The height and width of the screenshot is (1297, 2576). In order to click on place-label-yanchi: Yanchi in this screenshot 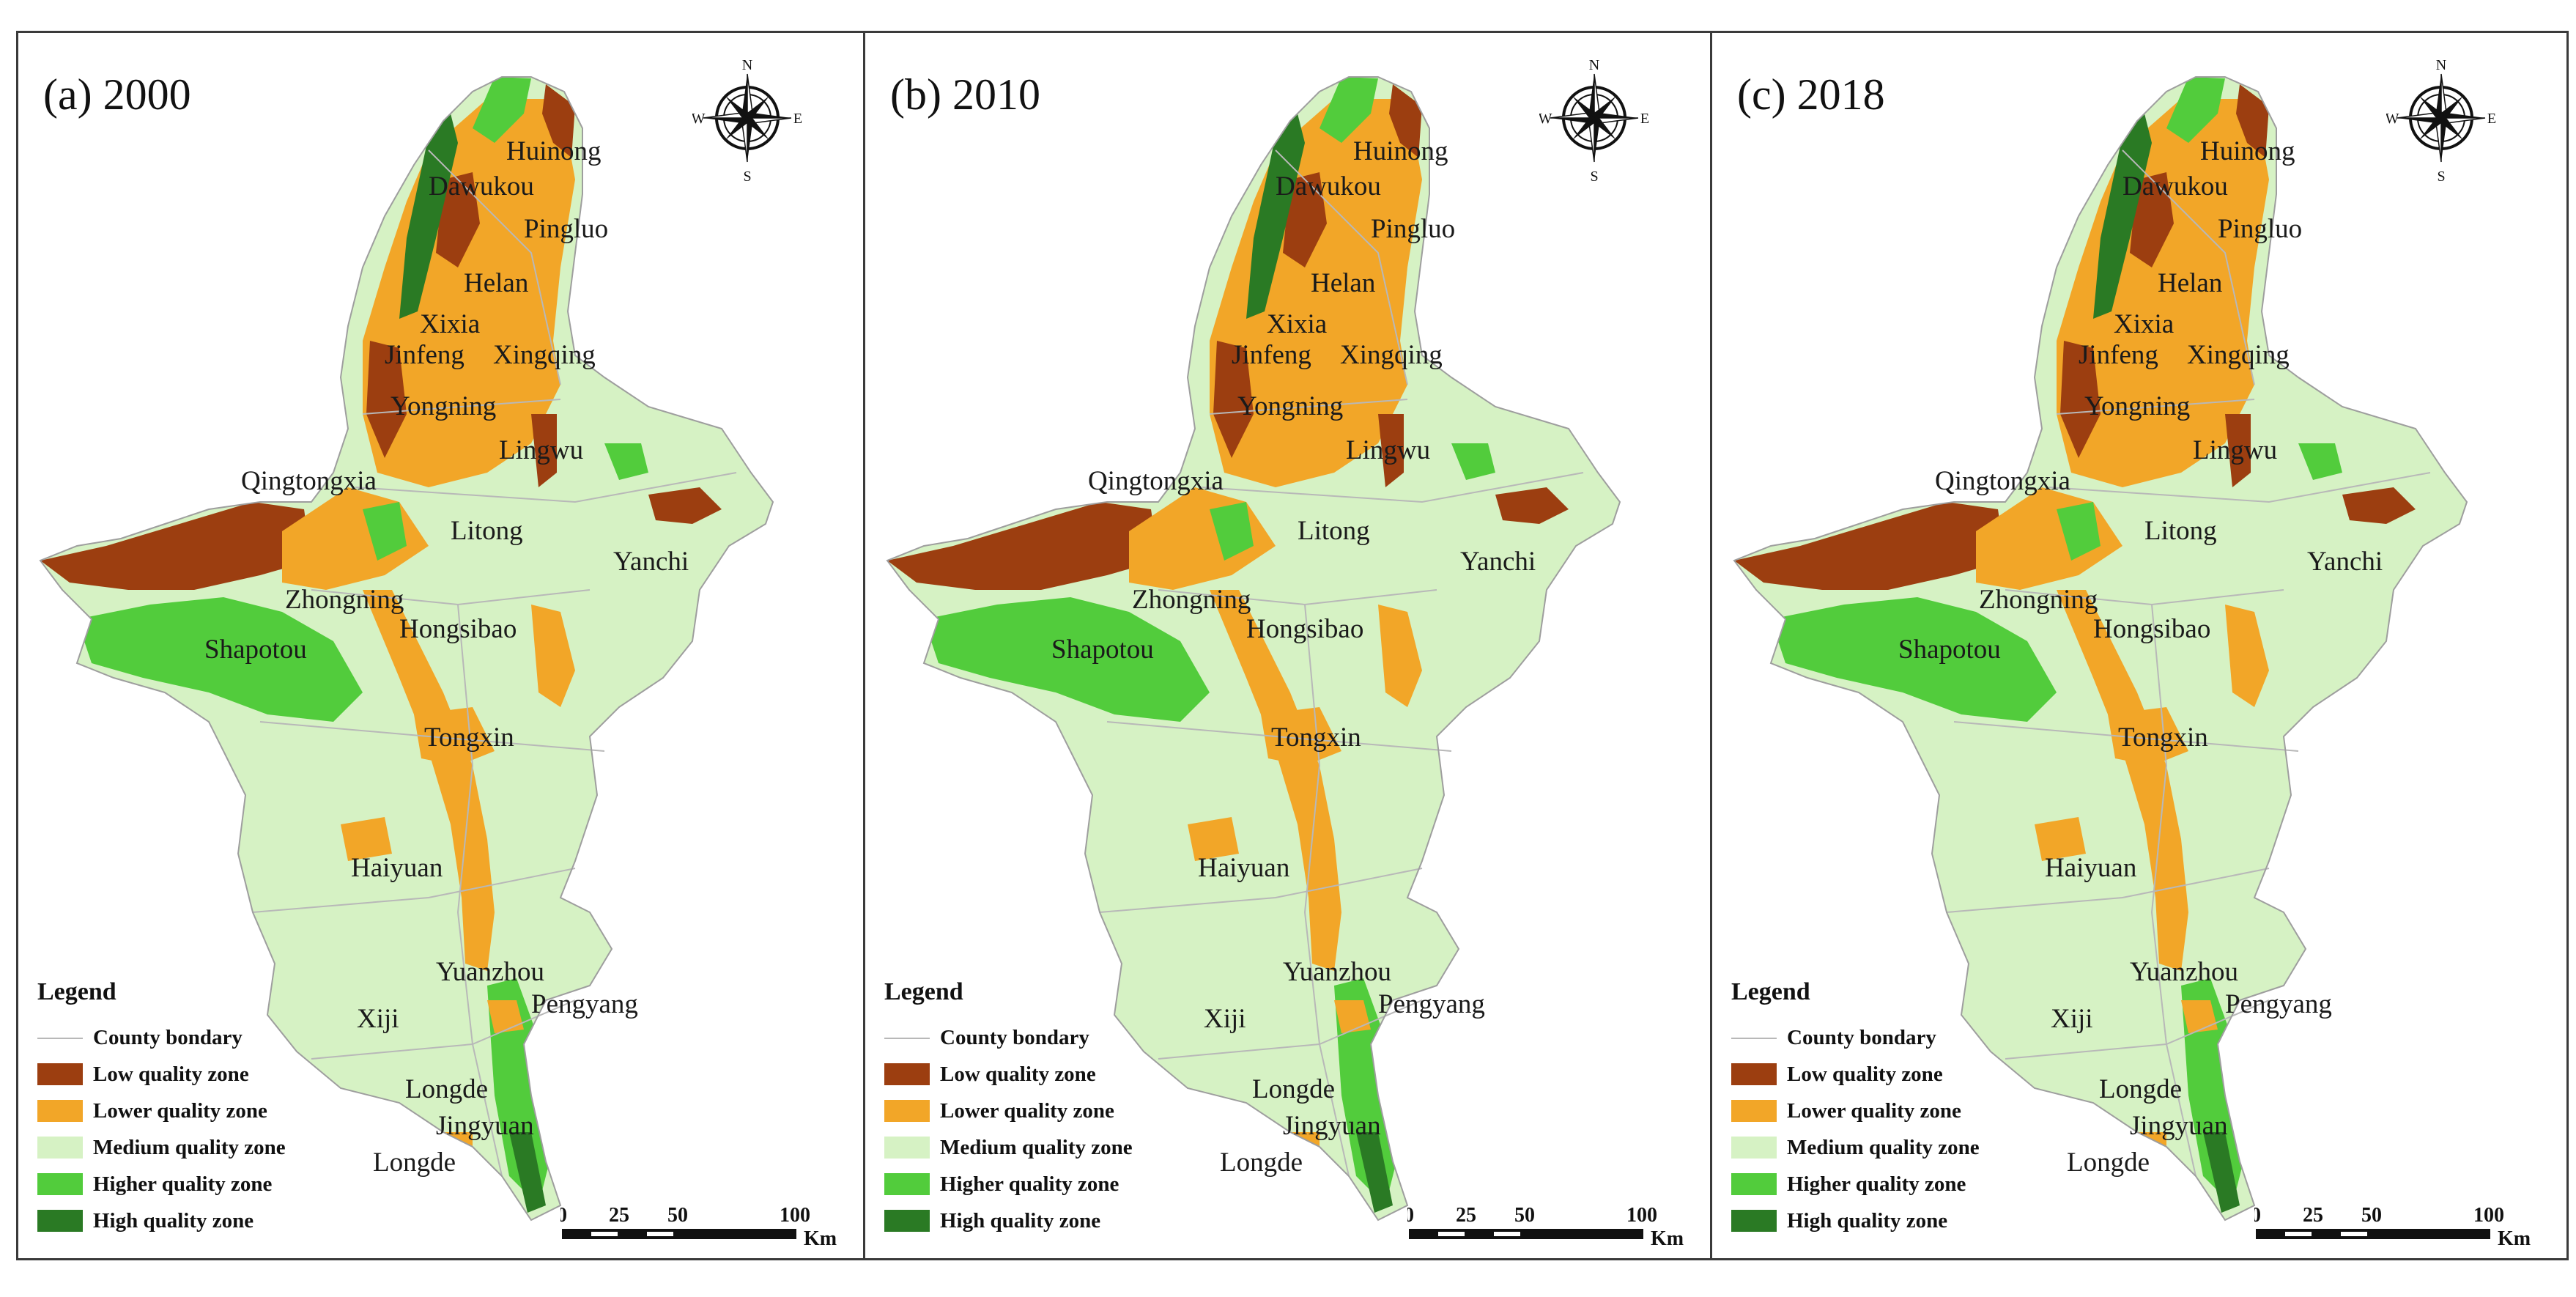, I will do `click(1498, 562)`.